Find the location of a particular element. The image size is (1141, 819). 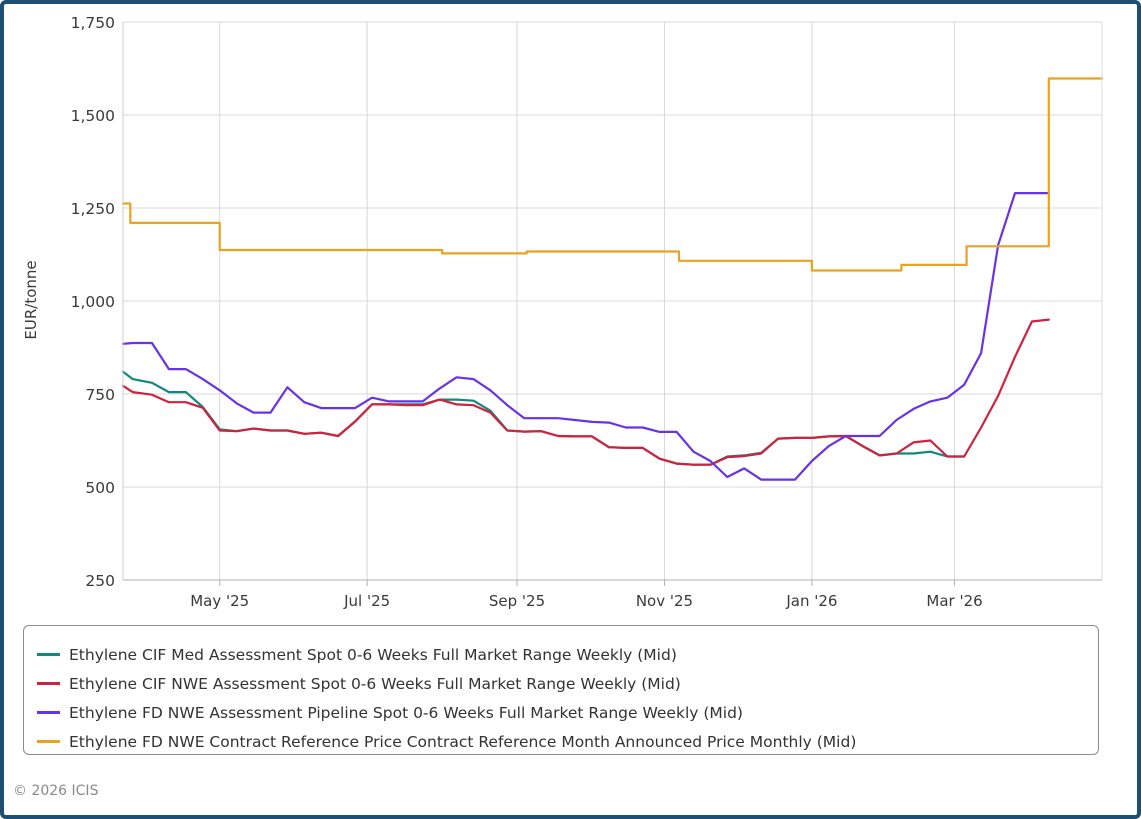

y-axis-title: EUR/tonne is located at coordinates (31, 299).